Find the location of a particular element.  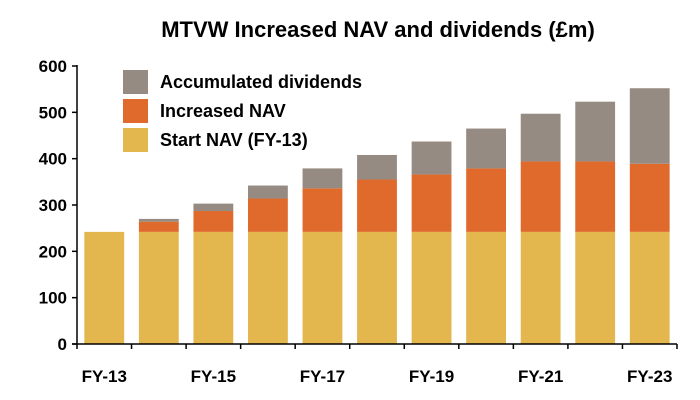

y-tick-label: 300 is located at coordinates (53, 205).